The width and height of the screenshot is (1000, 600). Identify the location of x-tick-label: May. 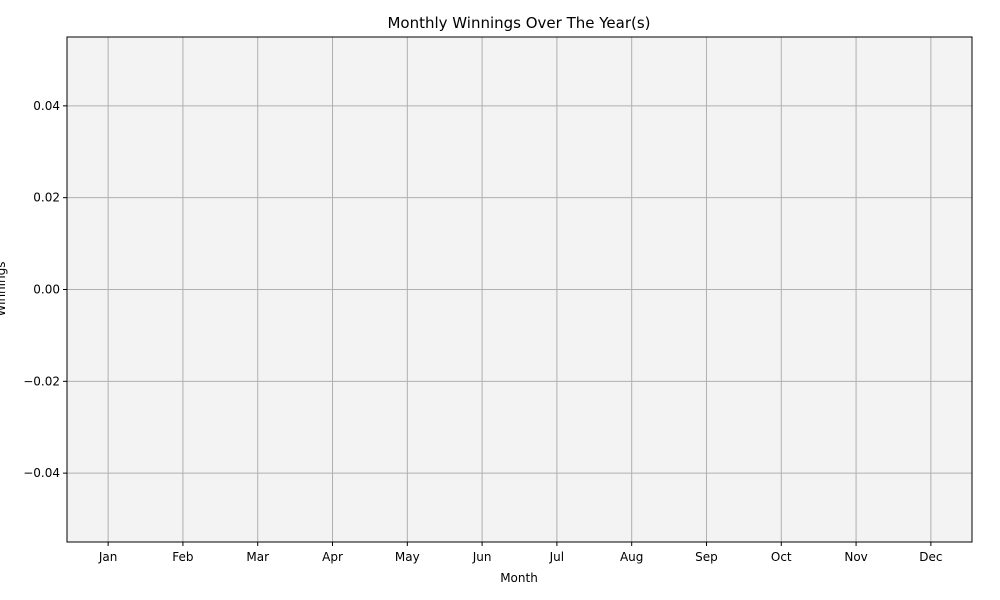
(407, 557).